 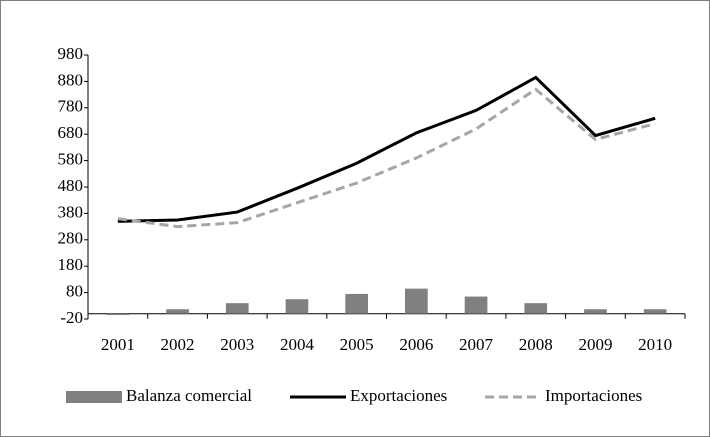 I want to click on x-tick-label: 2002, so click(x=178, y=344).